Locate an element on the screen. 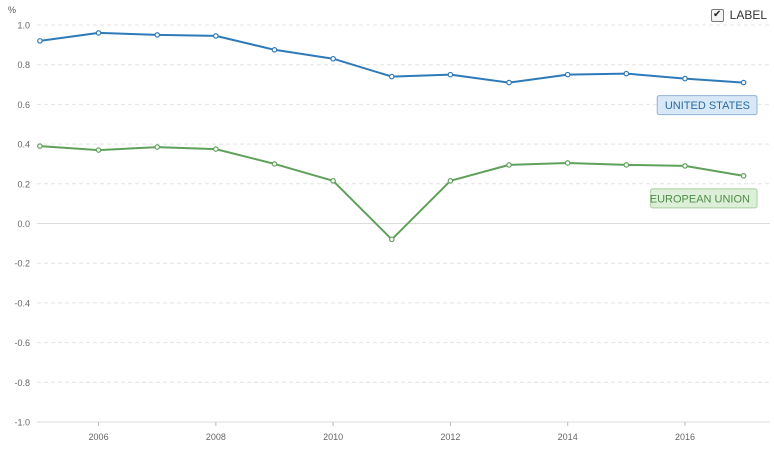  x-tick-label: 2006 is located at coordinates (99, 437).